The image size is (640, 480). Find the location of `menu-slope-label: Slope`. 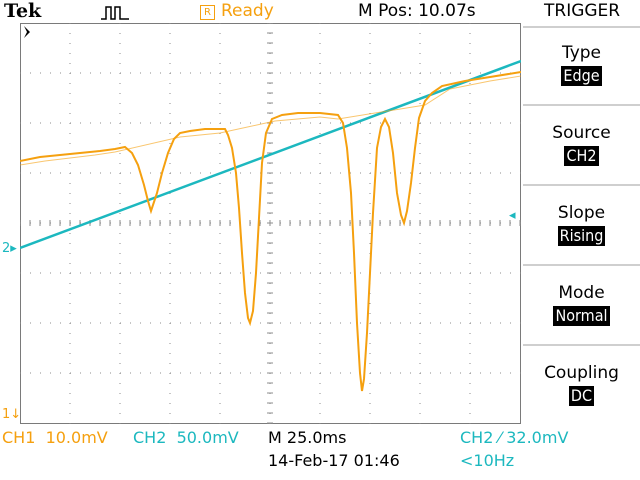

menu-slope-label: Slope is located at coordinates (581, 213).